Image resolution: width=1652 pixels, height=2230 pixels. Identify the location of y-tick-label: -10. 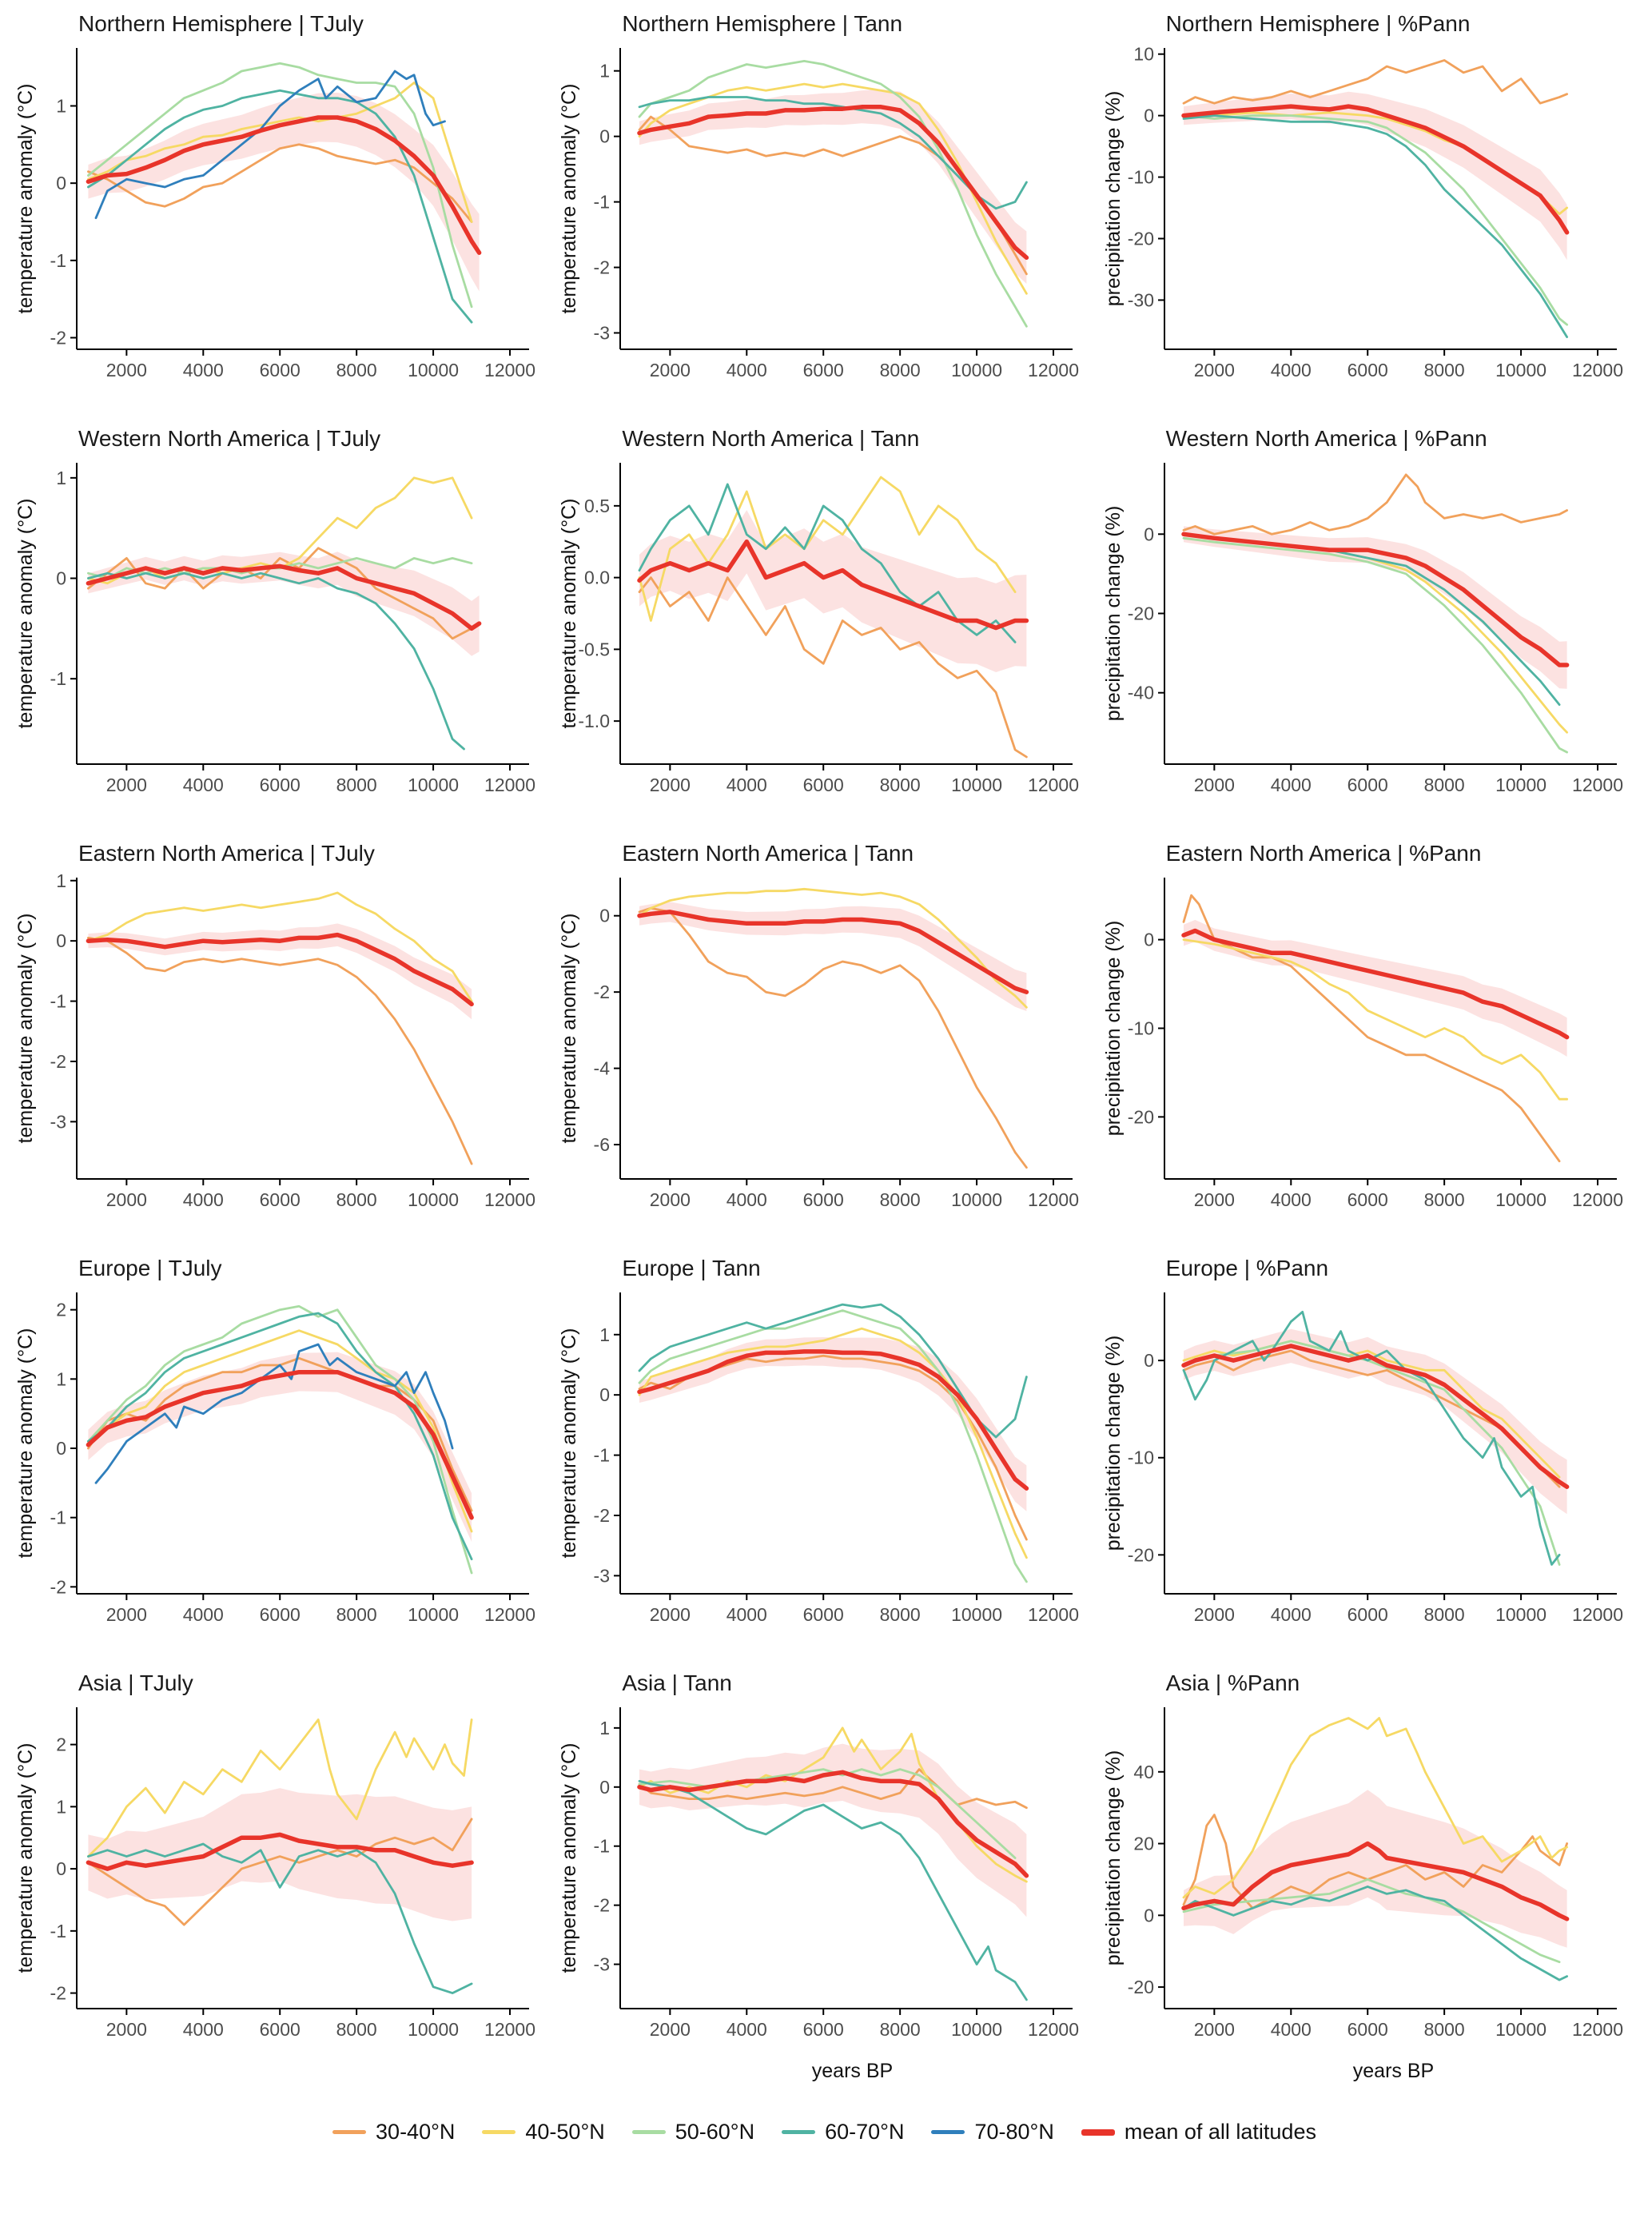
(1140, 177).